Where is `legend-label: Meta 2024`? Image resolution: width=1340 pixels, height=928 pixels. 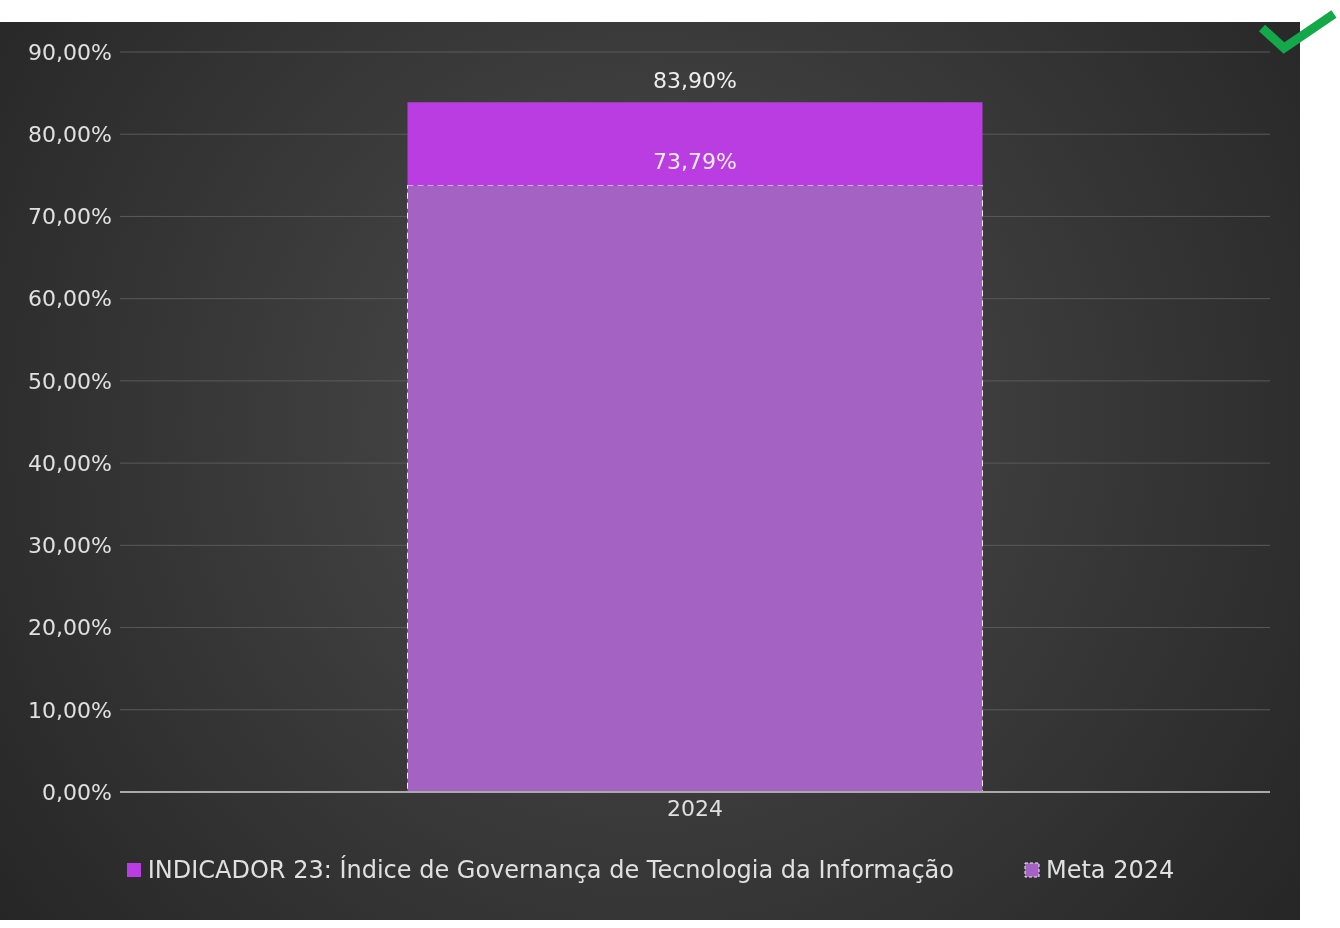
legend-label: Meta 2024 is located at coordinates (1110, 870).